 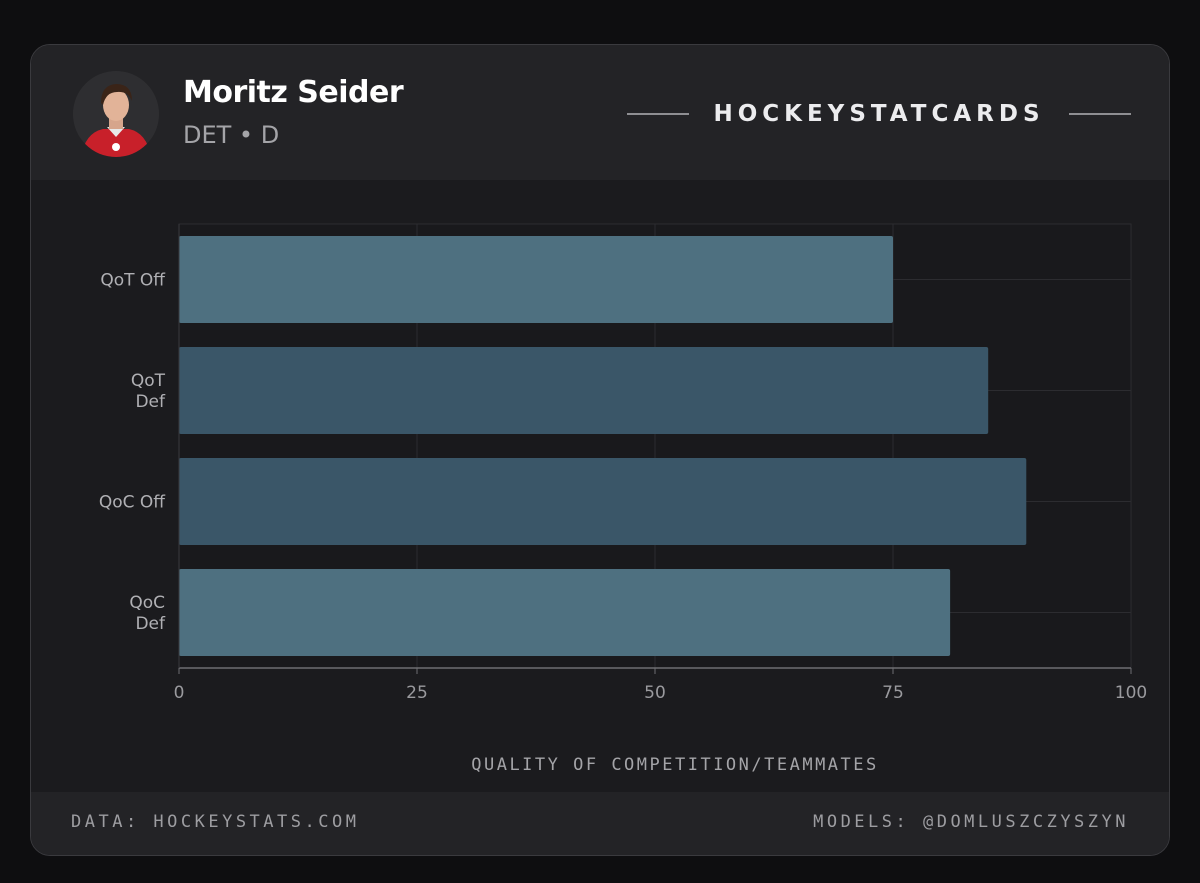 I want to click on x-tick-label-0: 0, so click(x=179, y=693).